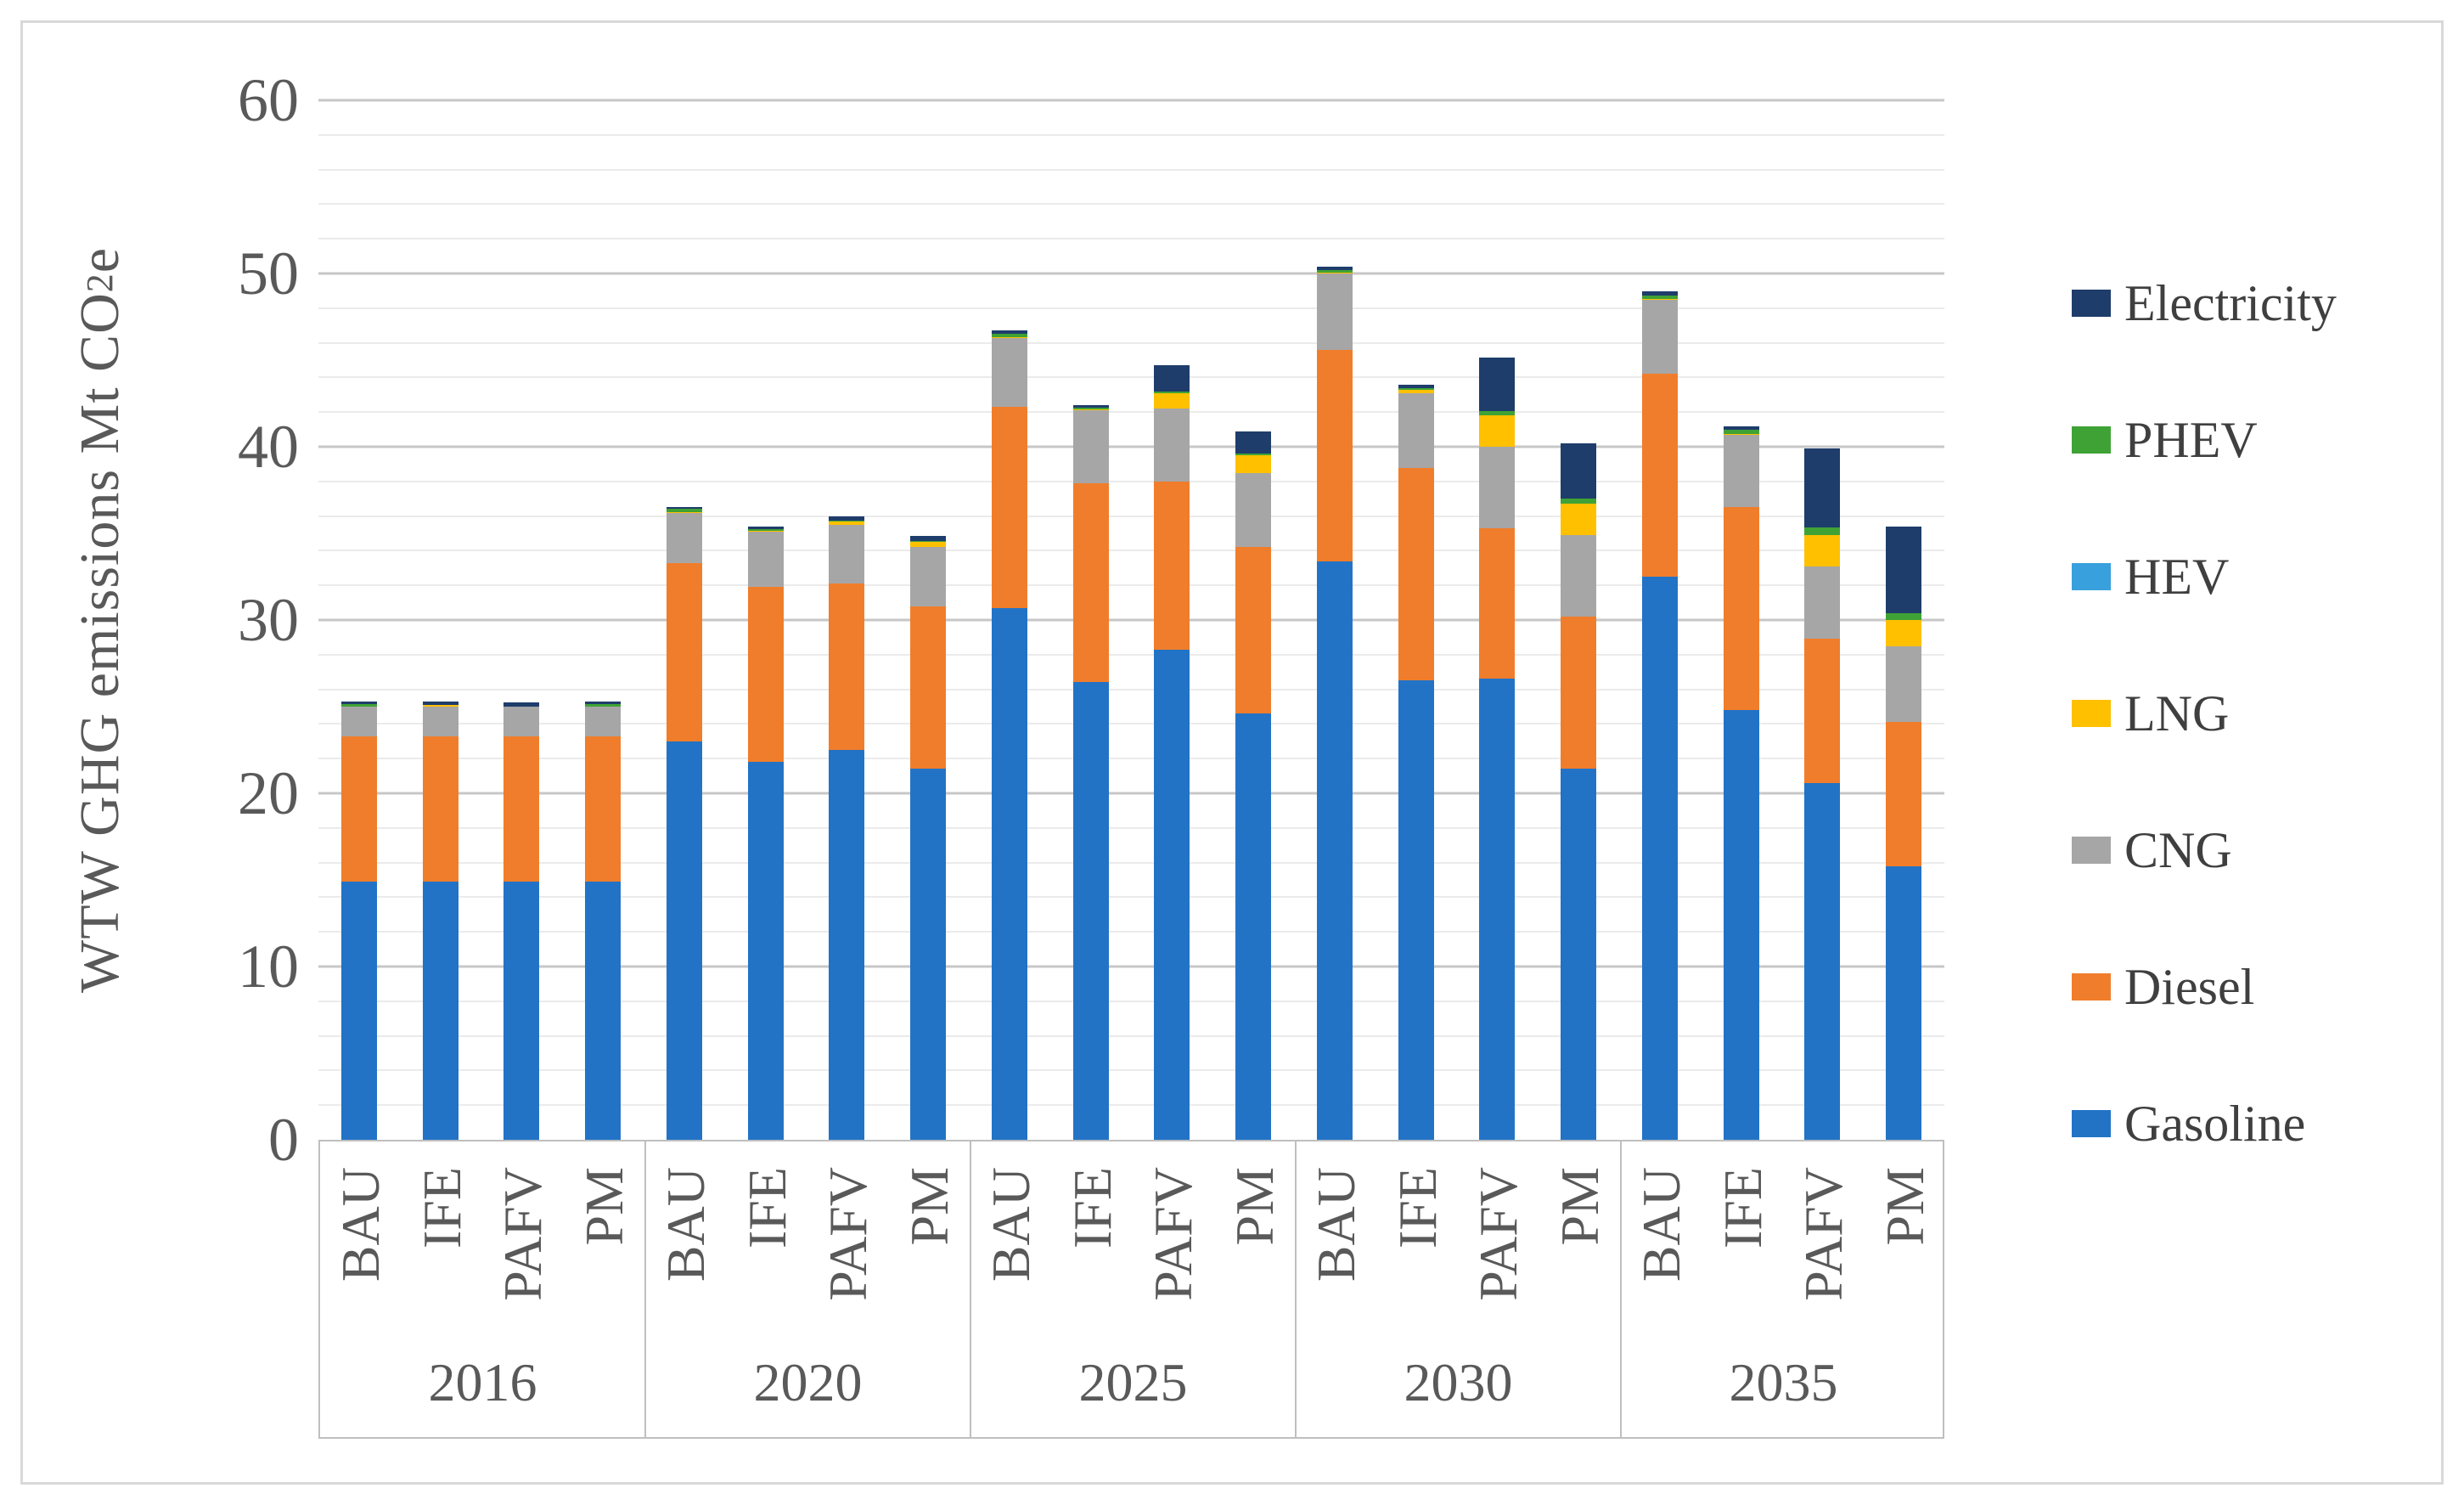 The width and height of the screenshot is (2464, 1505). I want to click on segment-gasoline-2035-BAU, so click(1659, 858).